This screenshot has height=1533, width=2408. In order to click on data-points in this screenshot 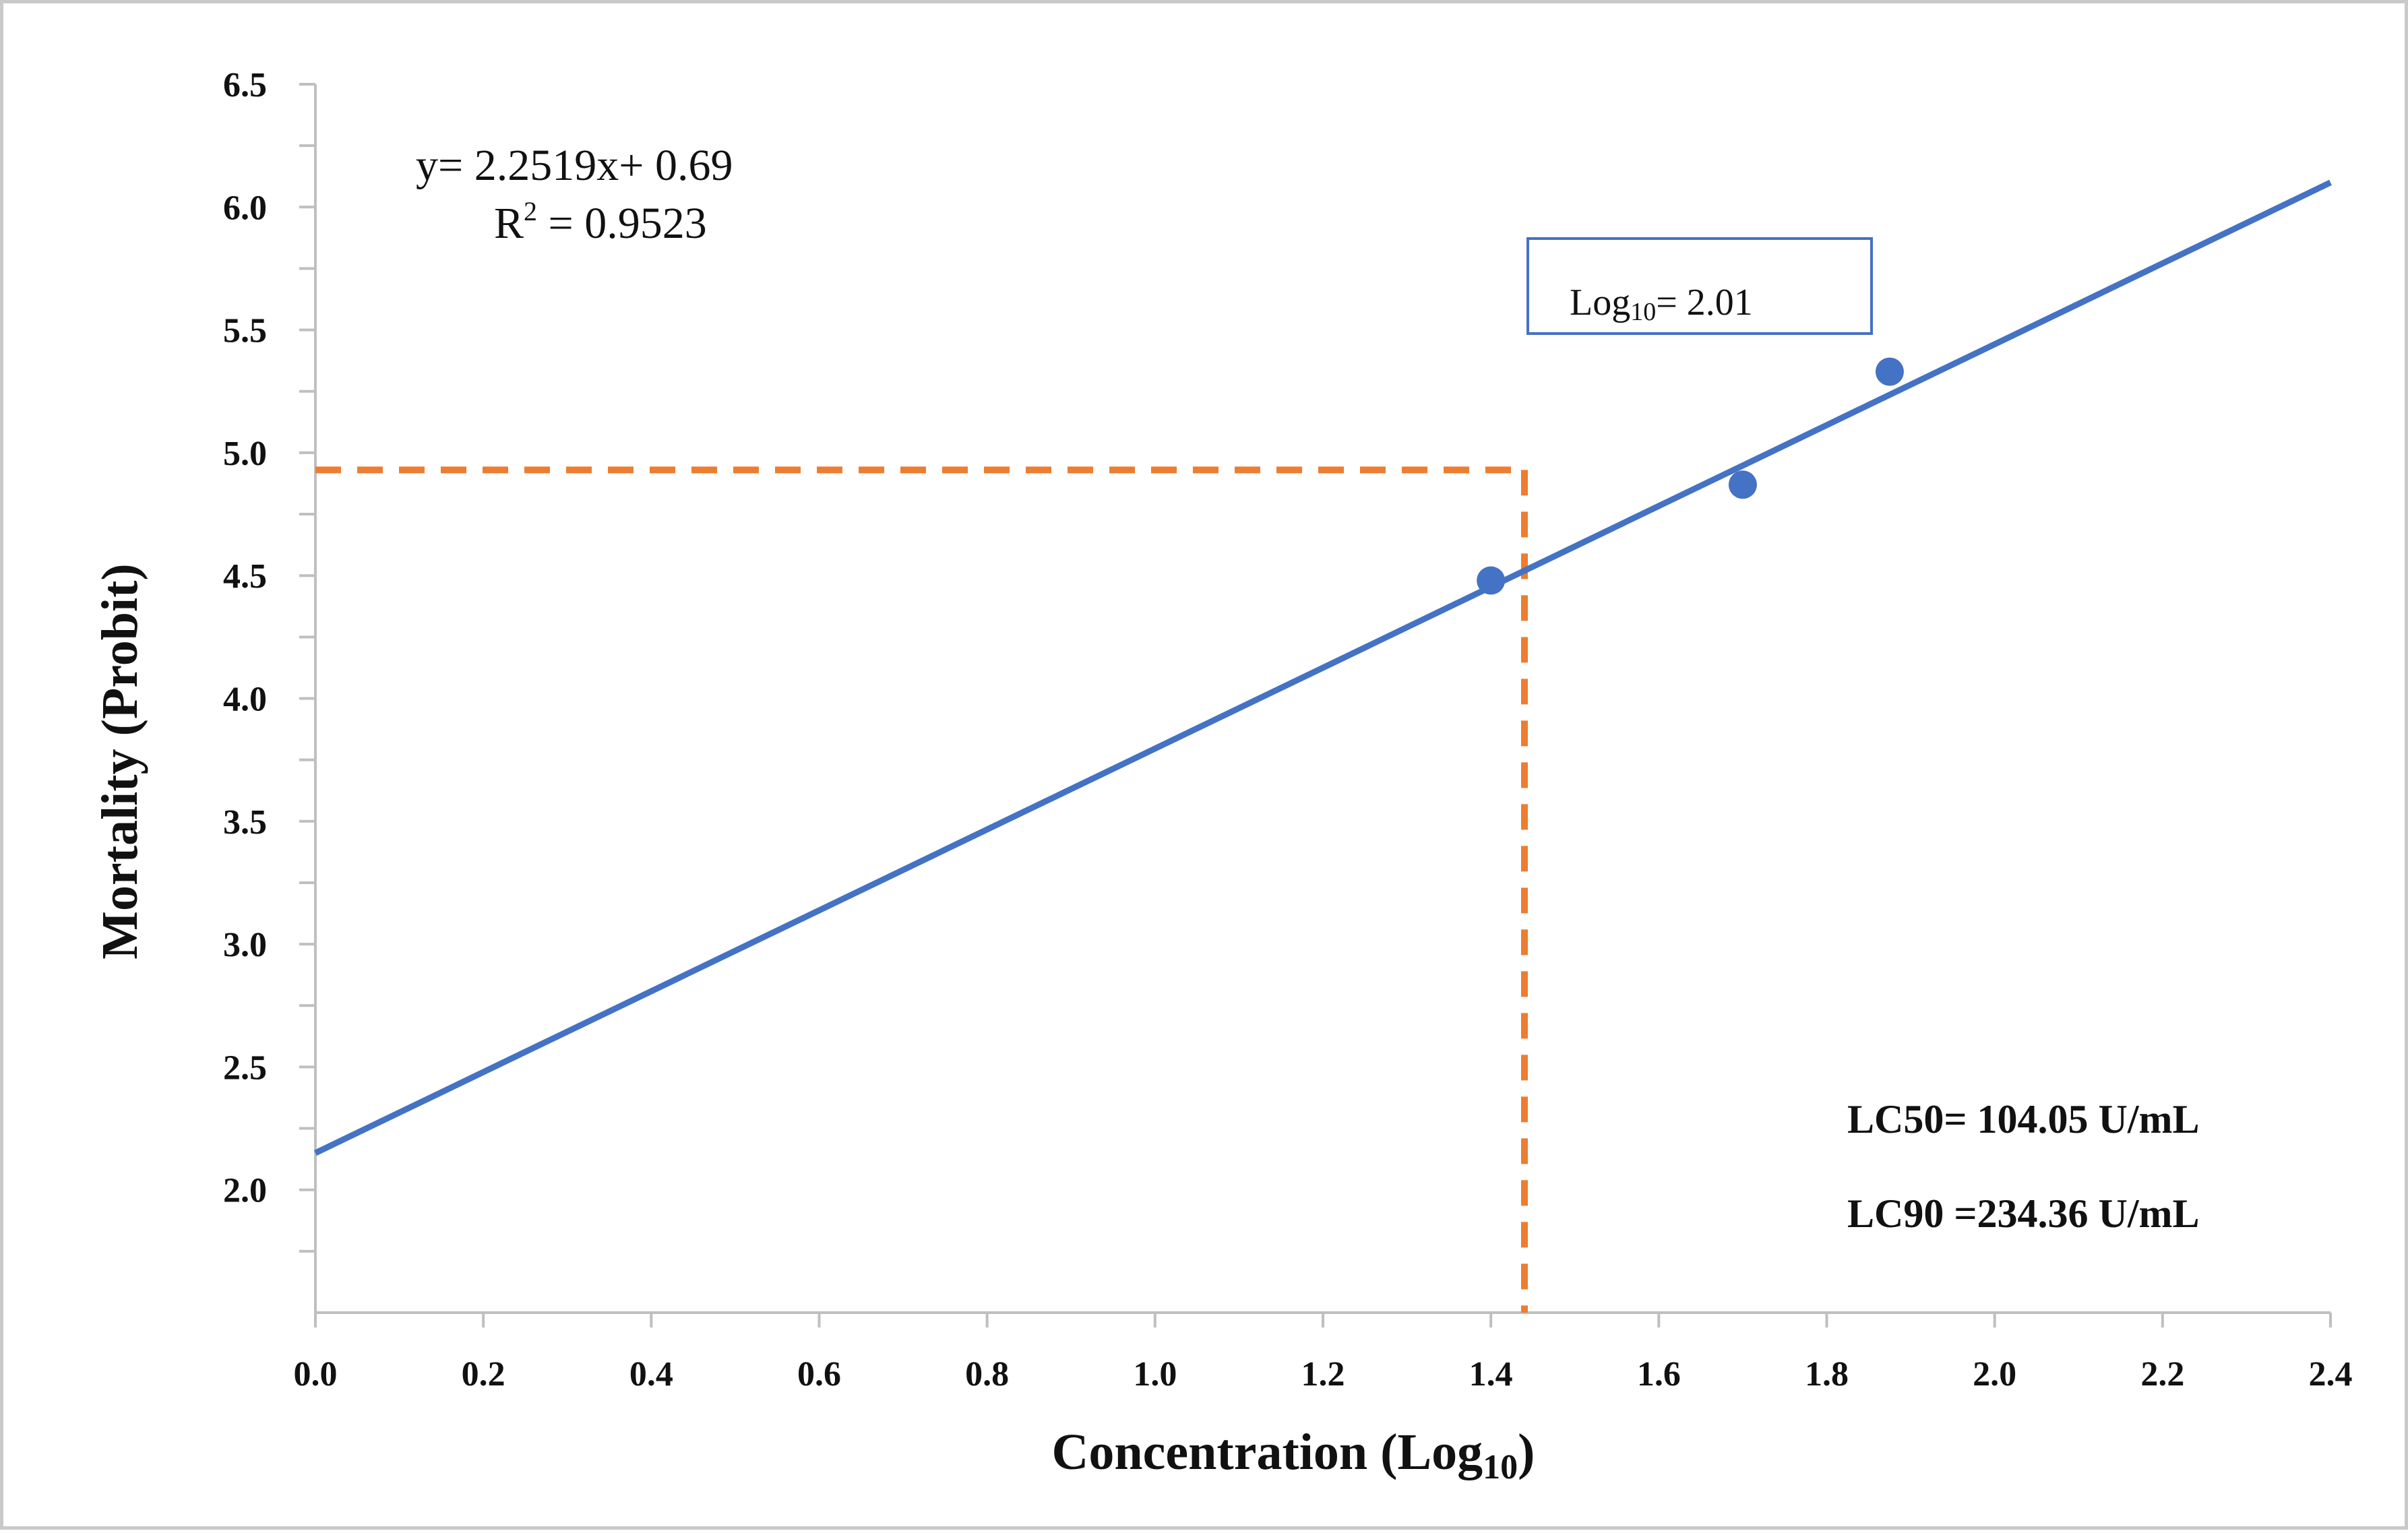, I will do `click(1690, 476)`.